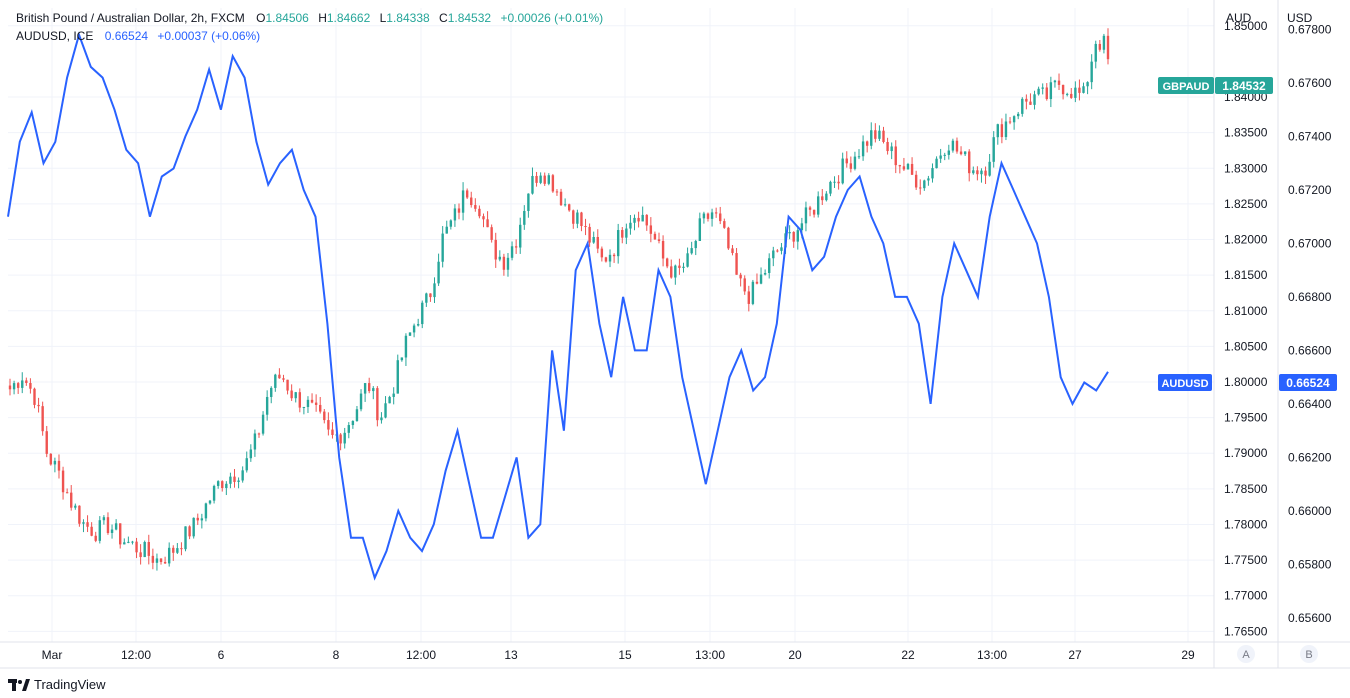 The image size is (1350, 698). What do you see at coordinates (1247, 382) in the screenshot?
I see `audusd-badge: AUDUSD 0.66524` at bounding box center [1247, 382].